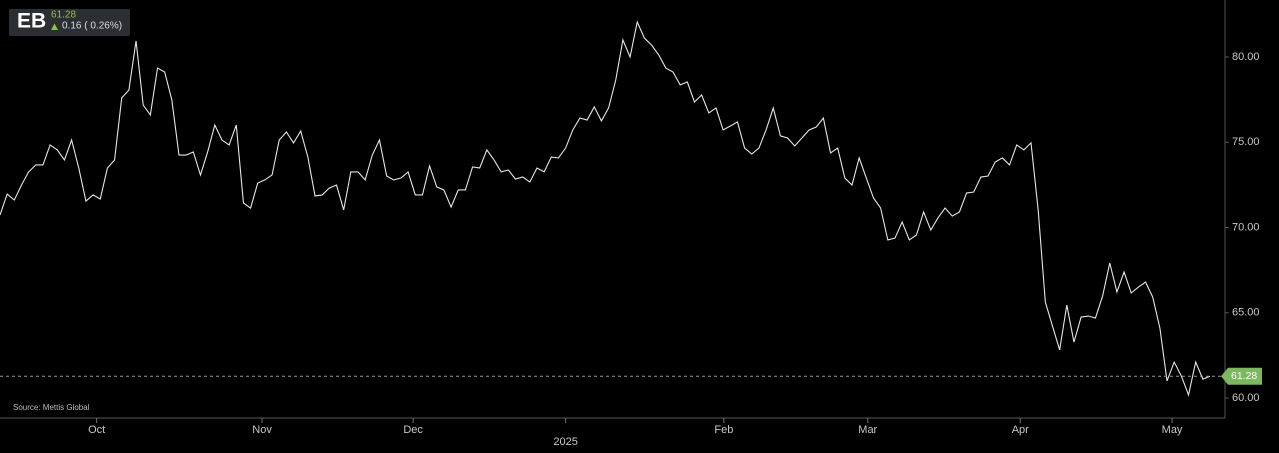  Describe the element at coordinates (1246, 227) in the screenshot. I see `y-tick-label: 70.00` at that location.